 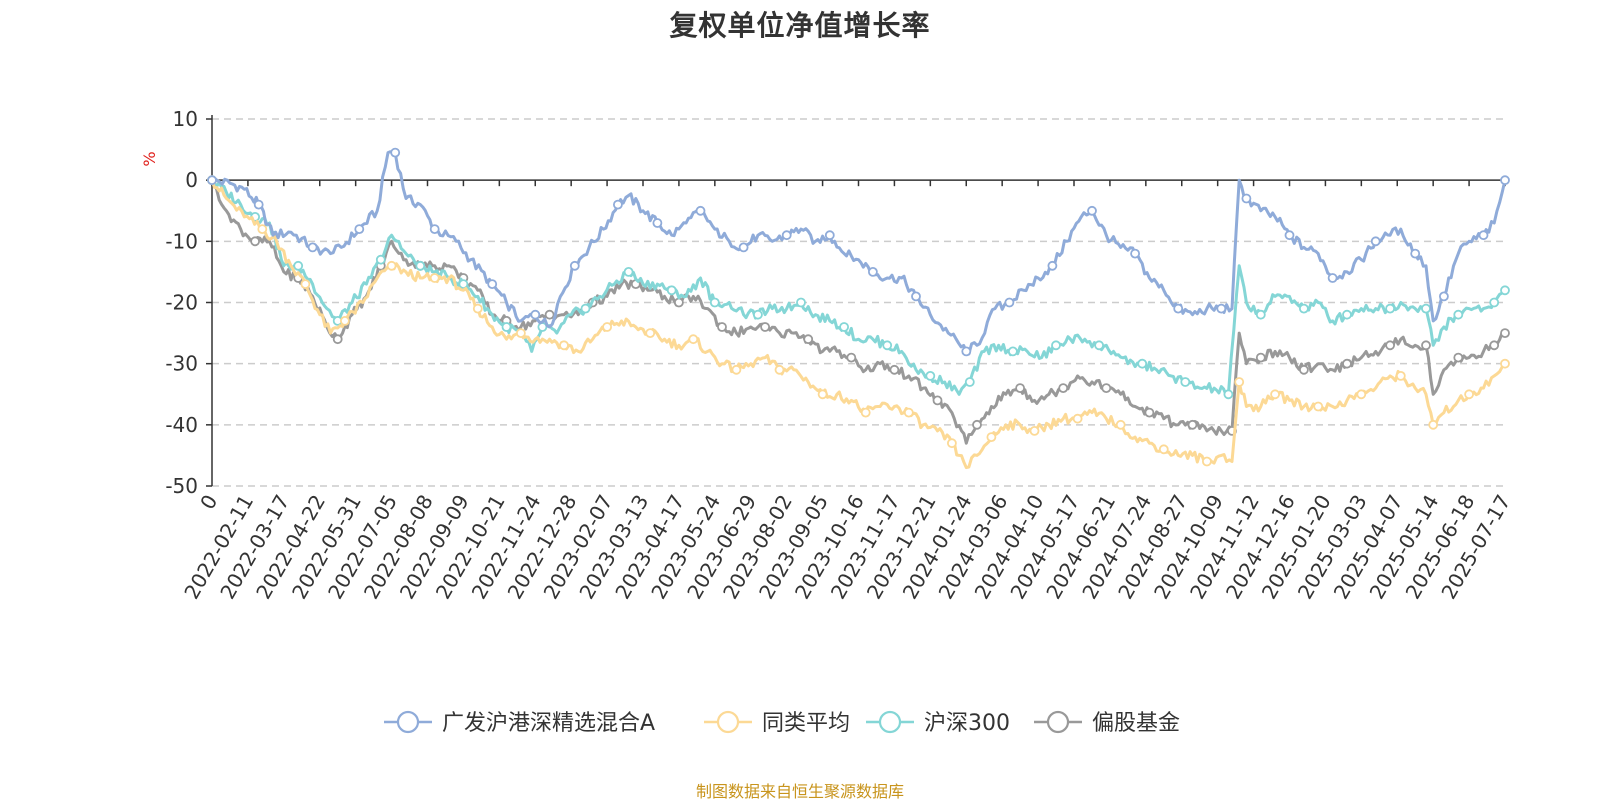 I want to click on y-tick-label: -50, so click(x=181, y=486).